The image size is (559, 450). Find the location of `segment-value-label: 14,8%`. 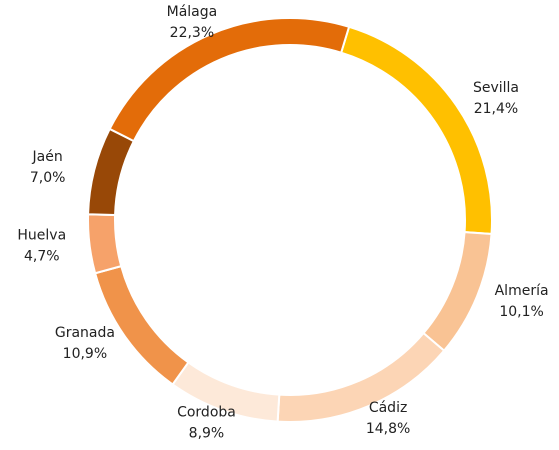

segment-value-label: 14,8% is located at coordinates (388, 429).